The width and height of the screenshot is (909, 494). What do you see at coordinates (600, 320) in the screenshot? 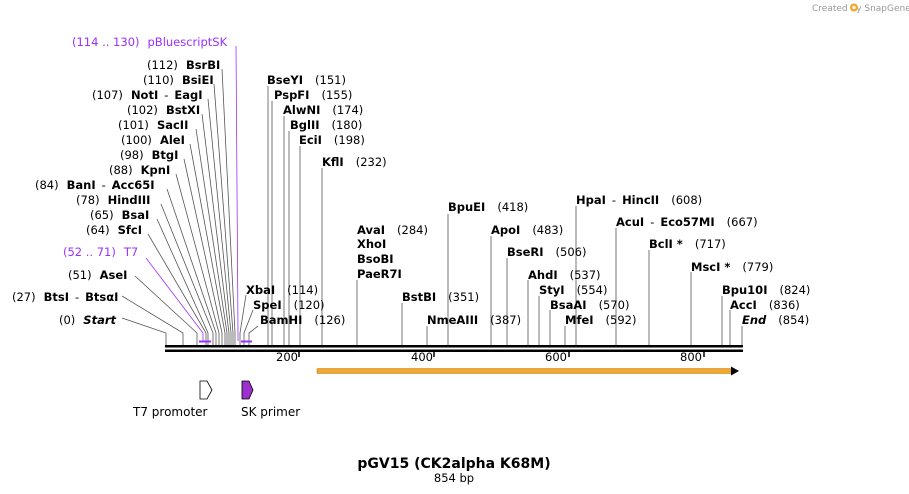
I see `site-label-mfei: MfeI (592)` at bounding box center [600, 320].